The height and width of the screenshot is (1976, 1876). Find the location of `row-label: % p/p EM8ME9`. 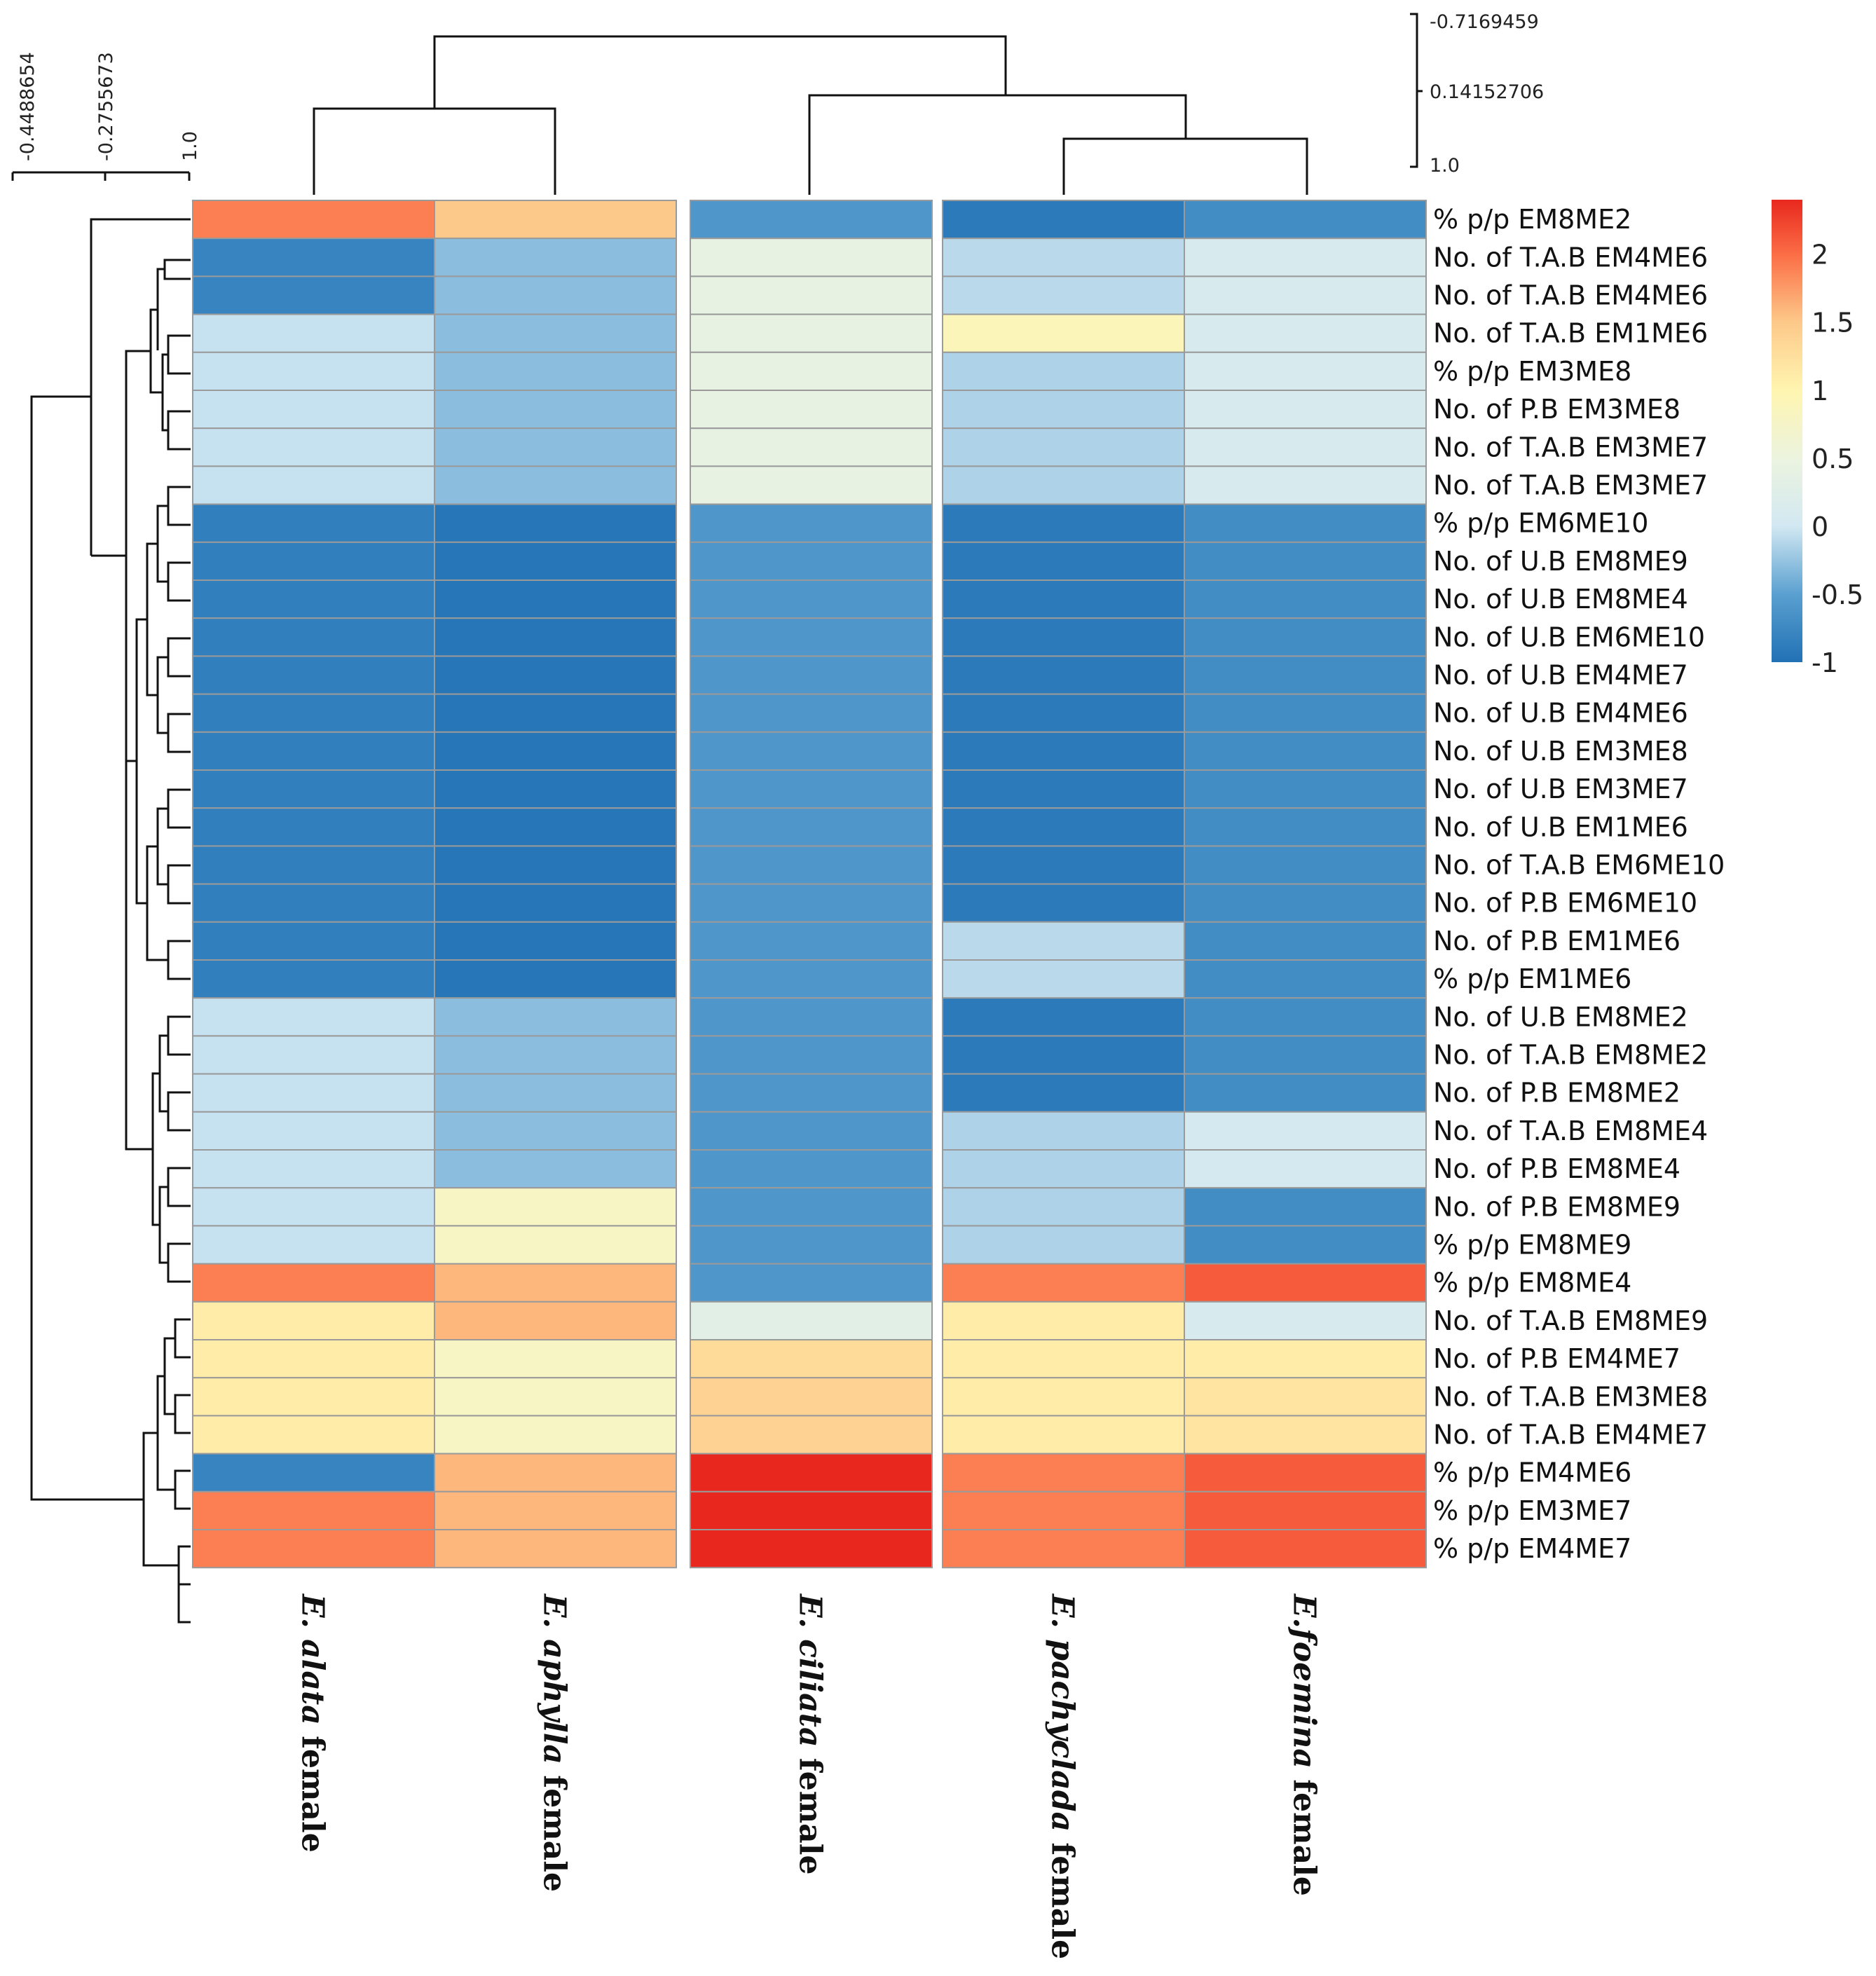

row-label: % p/p EM8ME9 is located at coordinates (1532, 1245).